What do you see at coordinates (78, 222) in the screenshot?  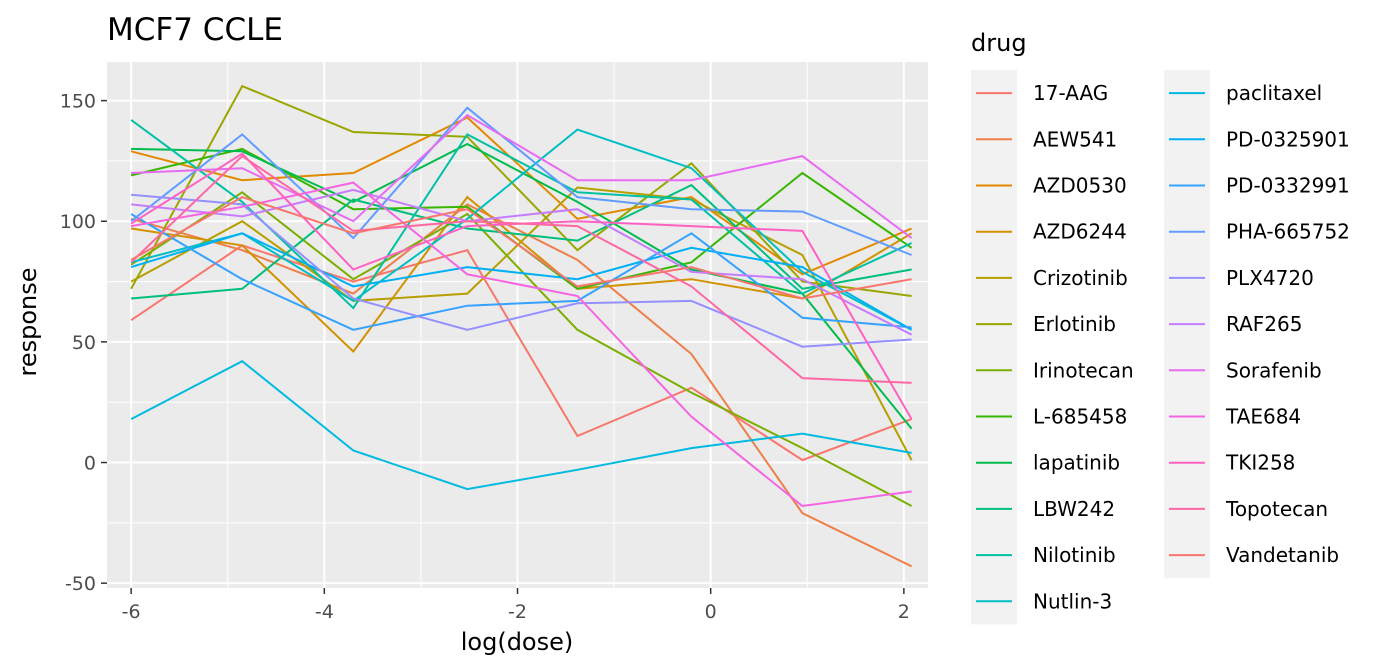 I see `y-tick-label: 100` at bounding box center [78, 222].